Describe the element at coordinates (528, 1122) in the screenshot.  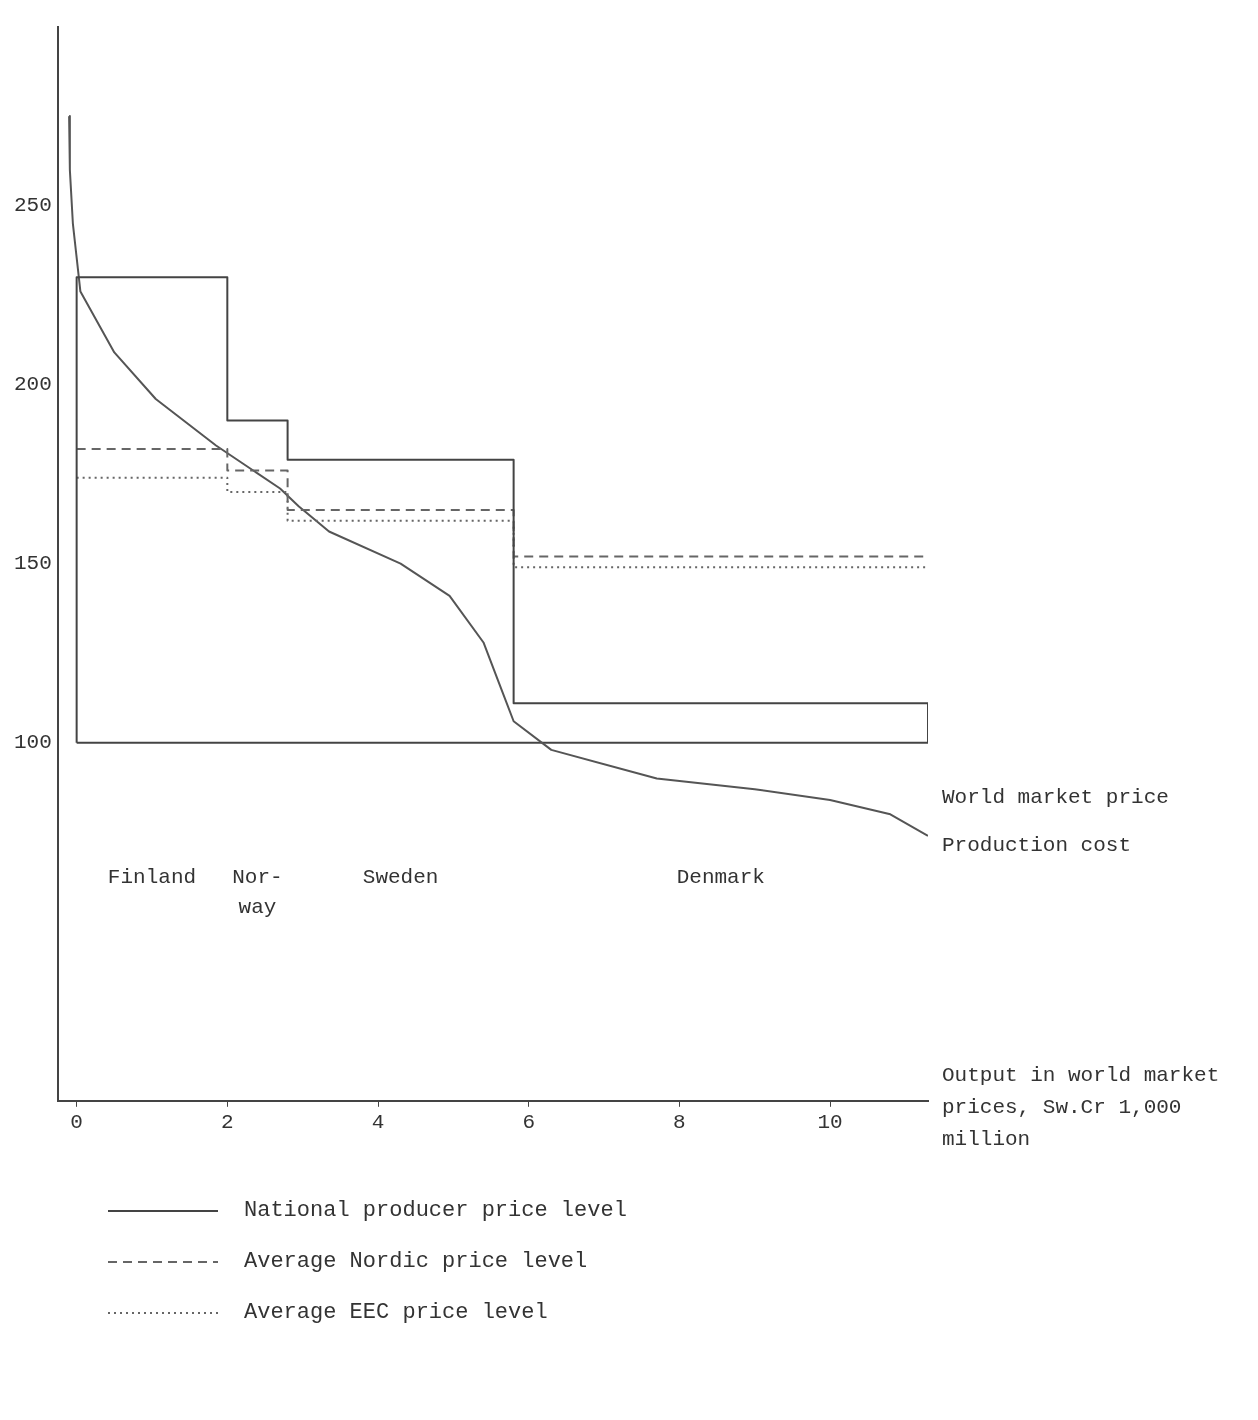
I see `x-tick-label: 6` at that location.